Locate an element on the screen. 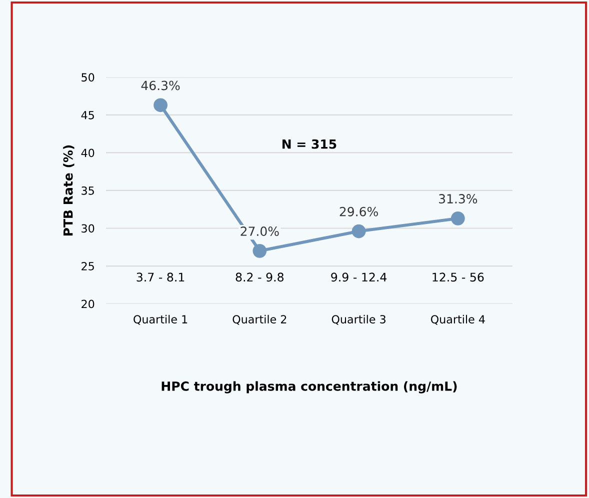 Image resolution: width=589 pixels, height=498 pixels. y-axis-title: PTB Rate (%) is located at coordinates (68, 190).